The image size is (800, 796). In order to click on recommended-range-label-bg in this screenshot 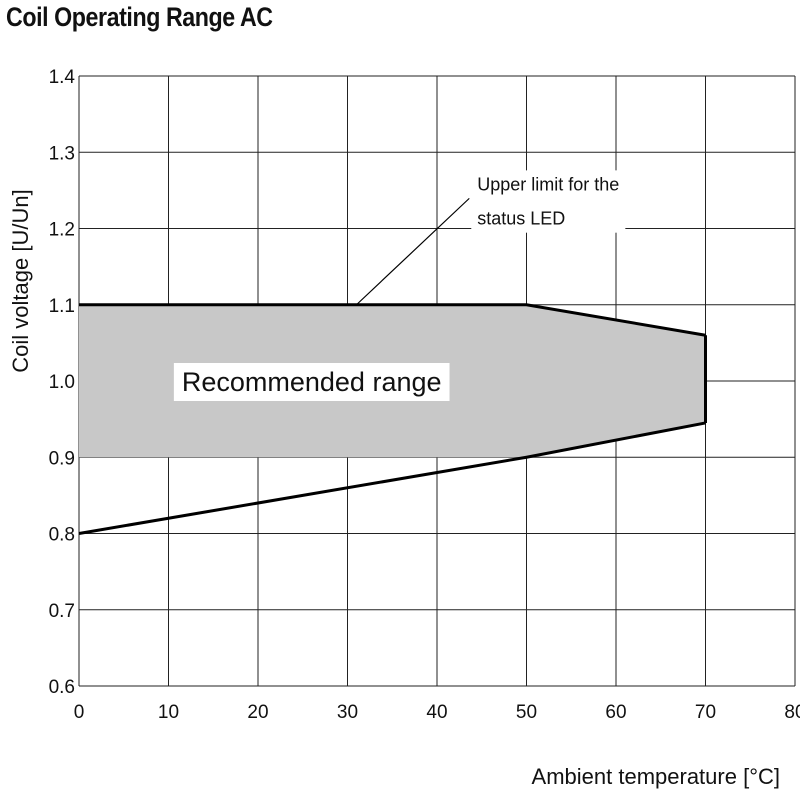, I will do `click(311, 382)`.